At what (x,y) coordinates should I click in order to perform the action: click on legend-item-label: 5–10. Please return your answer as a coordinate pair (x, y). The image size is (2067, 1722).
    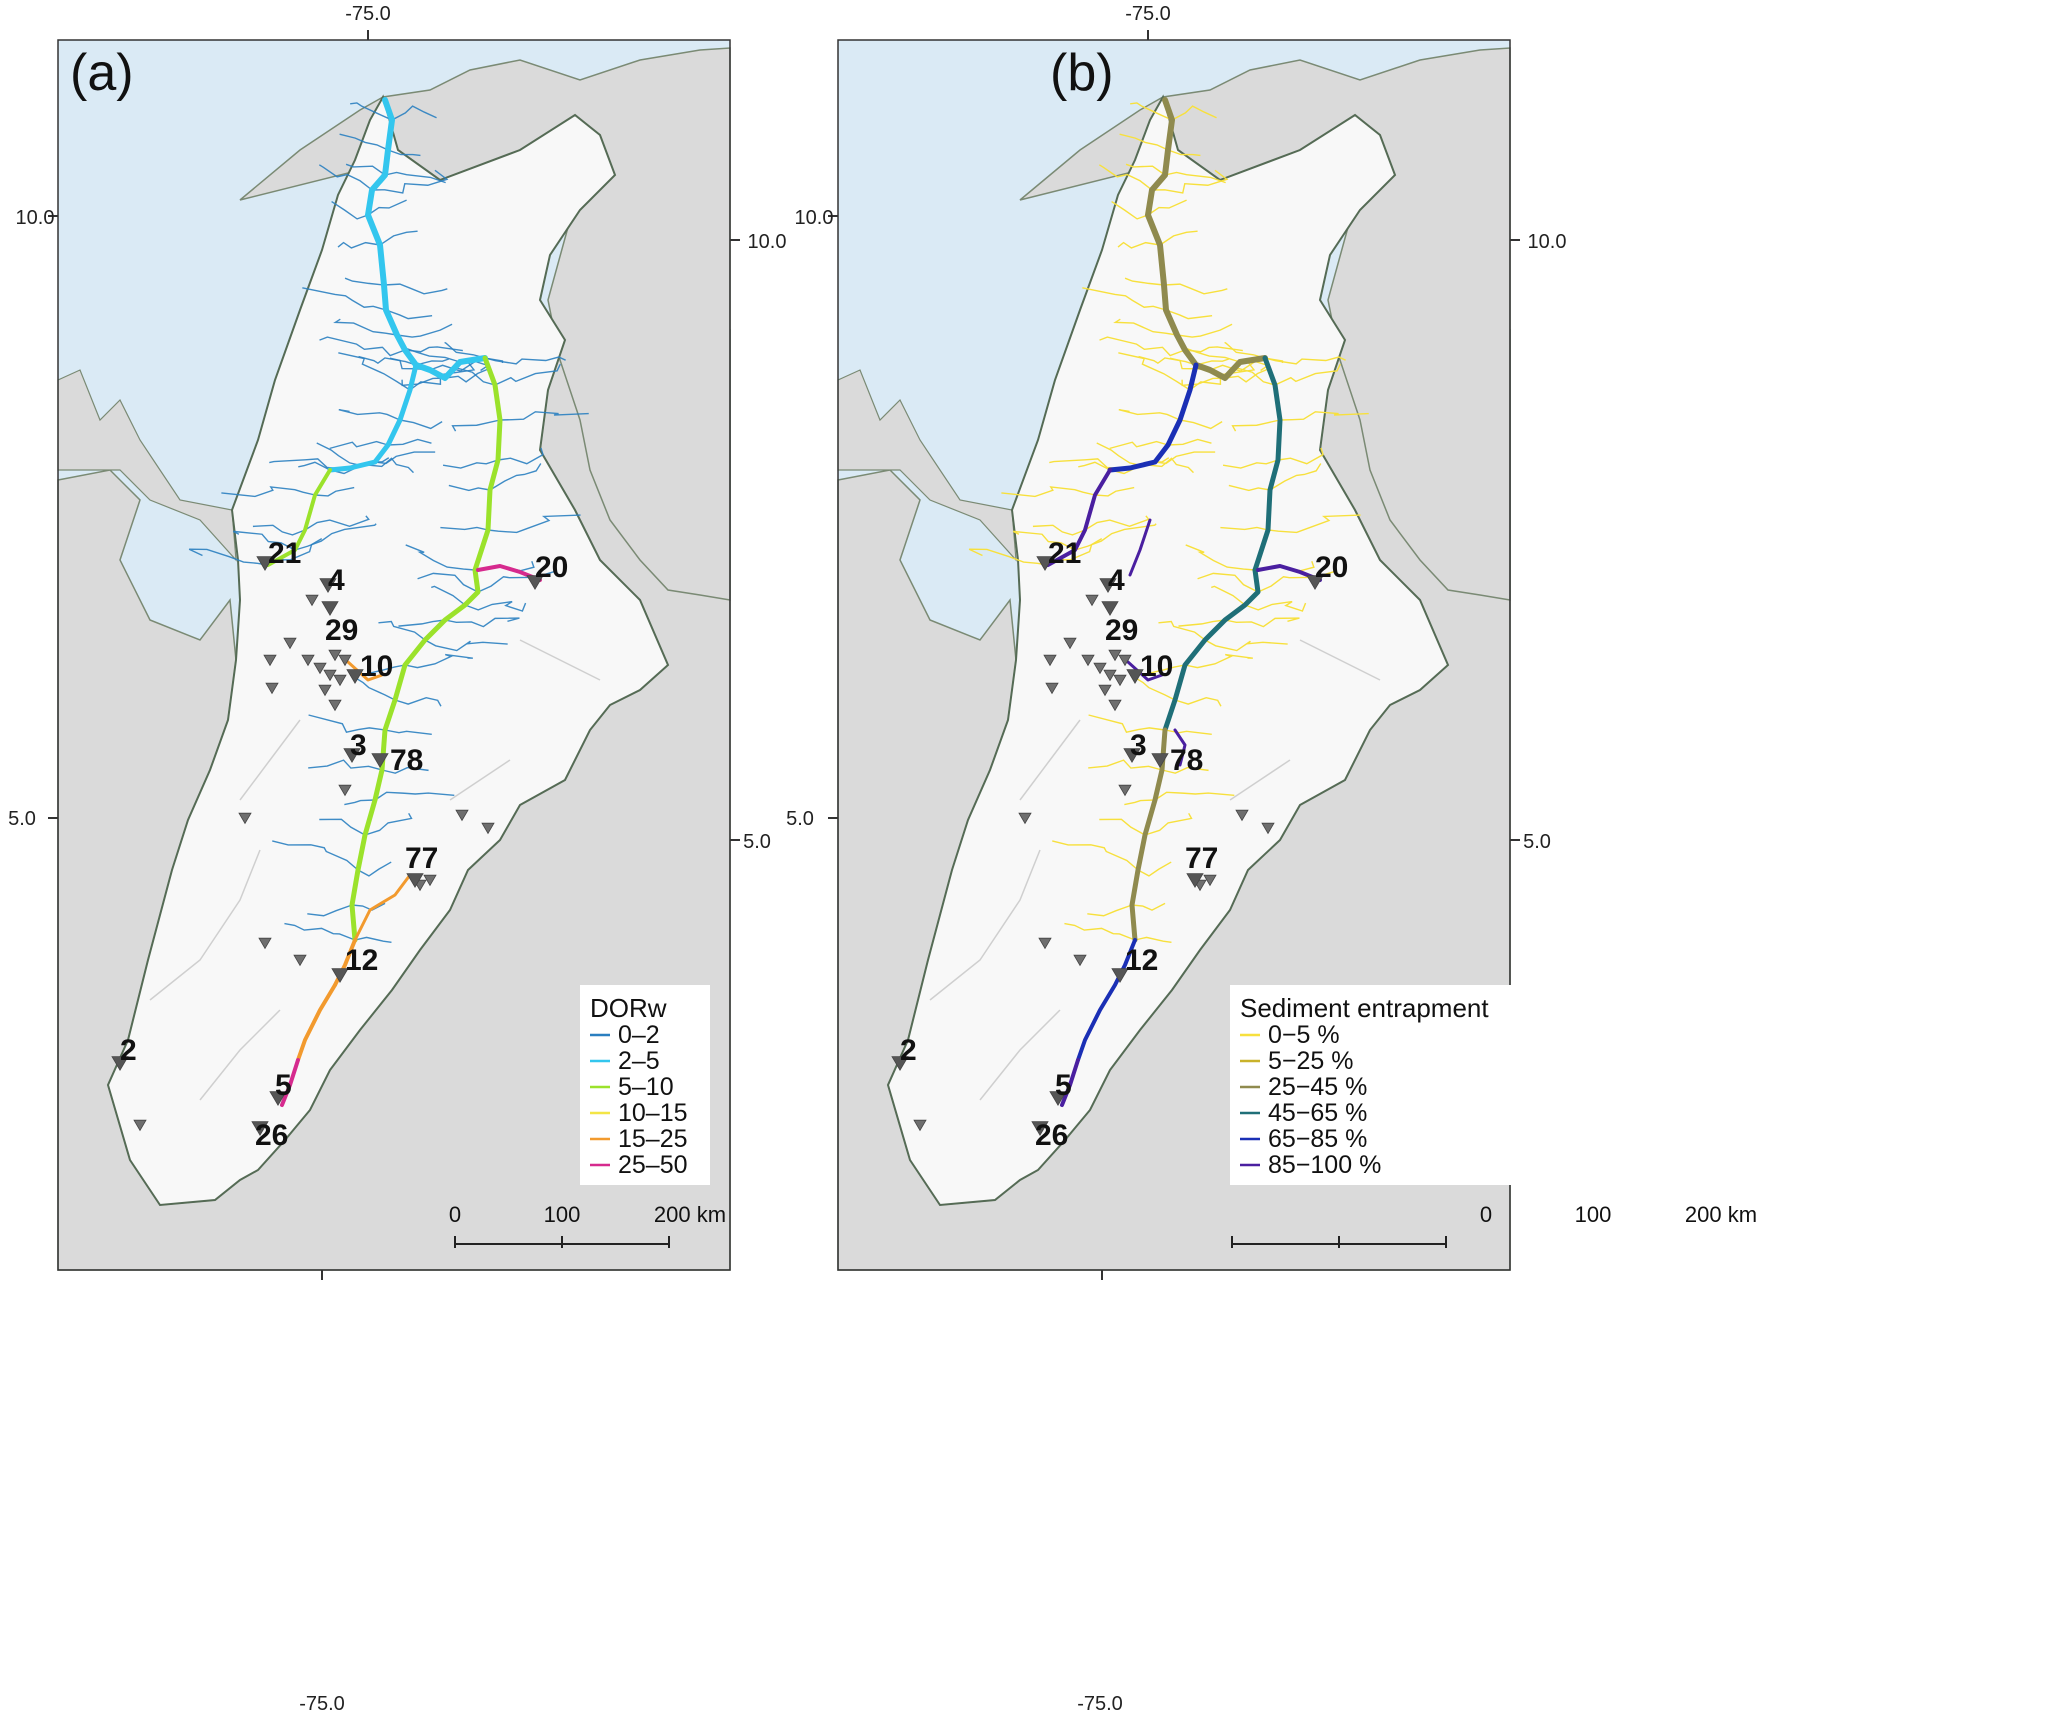
    Looking at the image, I should click on (646, 1087).